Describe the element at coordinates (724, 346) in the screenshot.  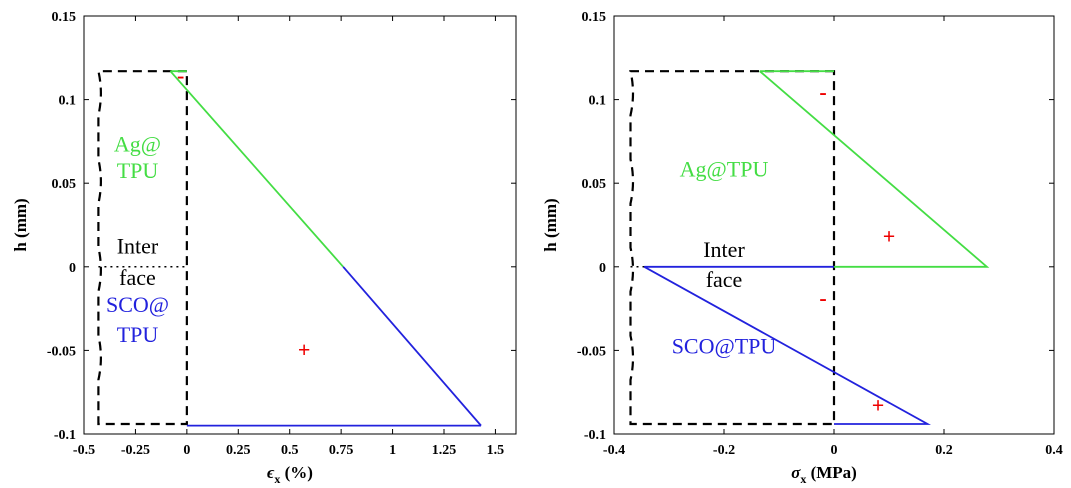
I see `layer-annotation: SCO@TPU` at that location.